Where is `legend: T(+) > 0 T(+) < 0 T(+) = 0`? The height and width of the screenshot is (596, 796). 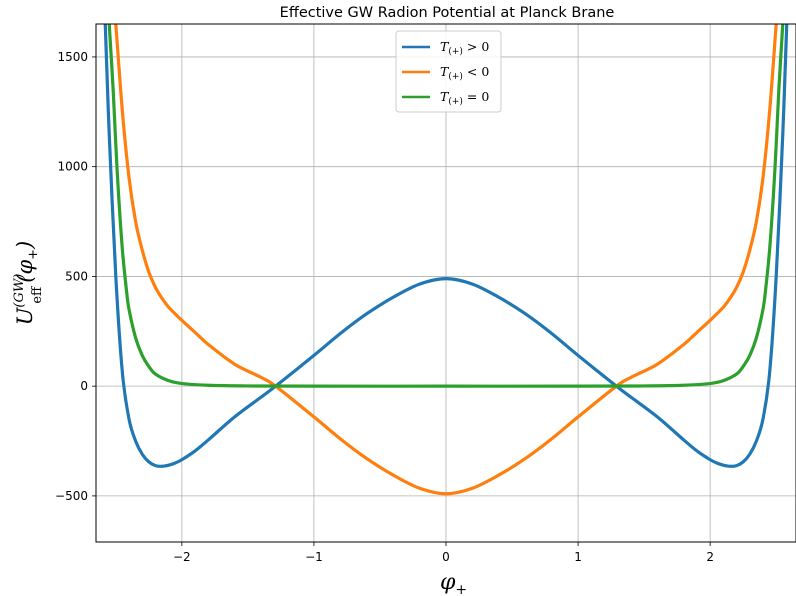 legend: T(+) > 0 T(+) < 0 T(+) = 0 is located at coordinates (448, 71).